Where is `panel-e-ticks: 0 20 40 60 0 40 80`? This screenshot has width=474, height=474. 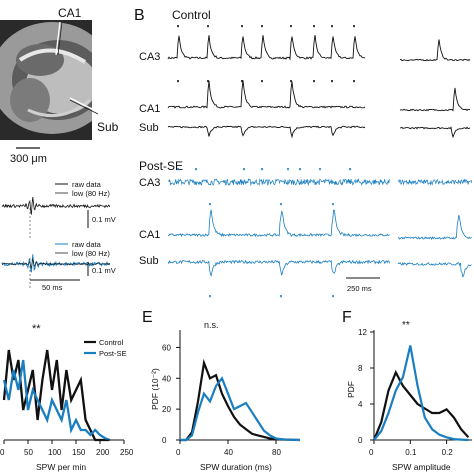
panel-e-ticks: 0 20 40 60 0 40 80 is located at coordinates (221, 400).